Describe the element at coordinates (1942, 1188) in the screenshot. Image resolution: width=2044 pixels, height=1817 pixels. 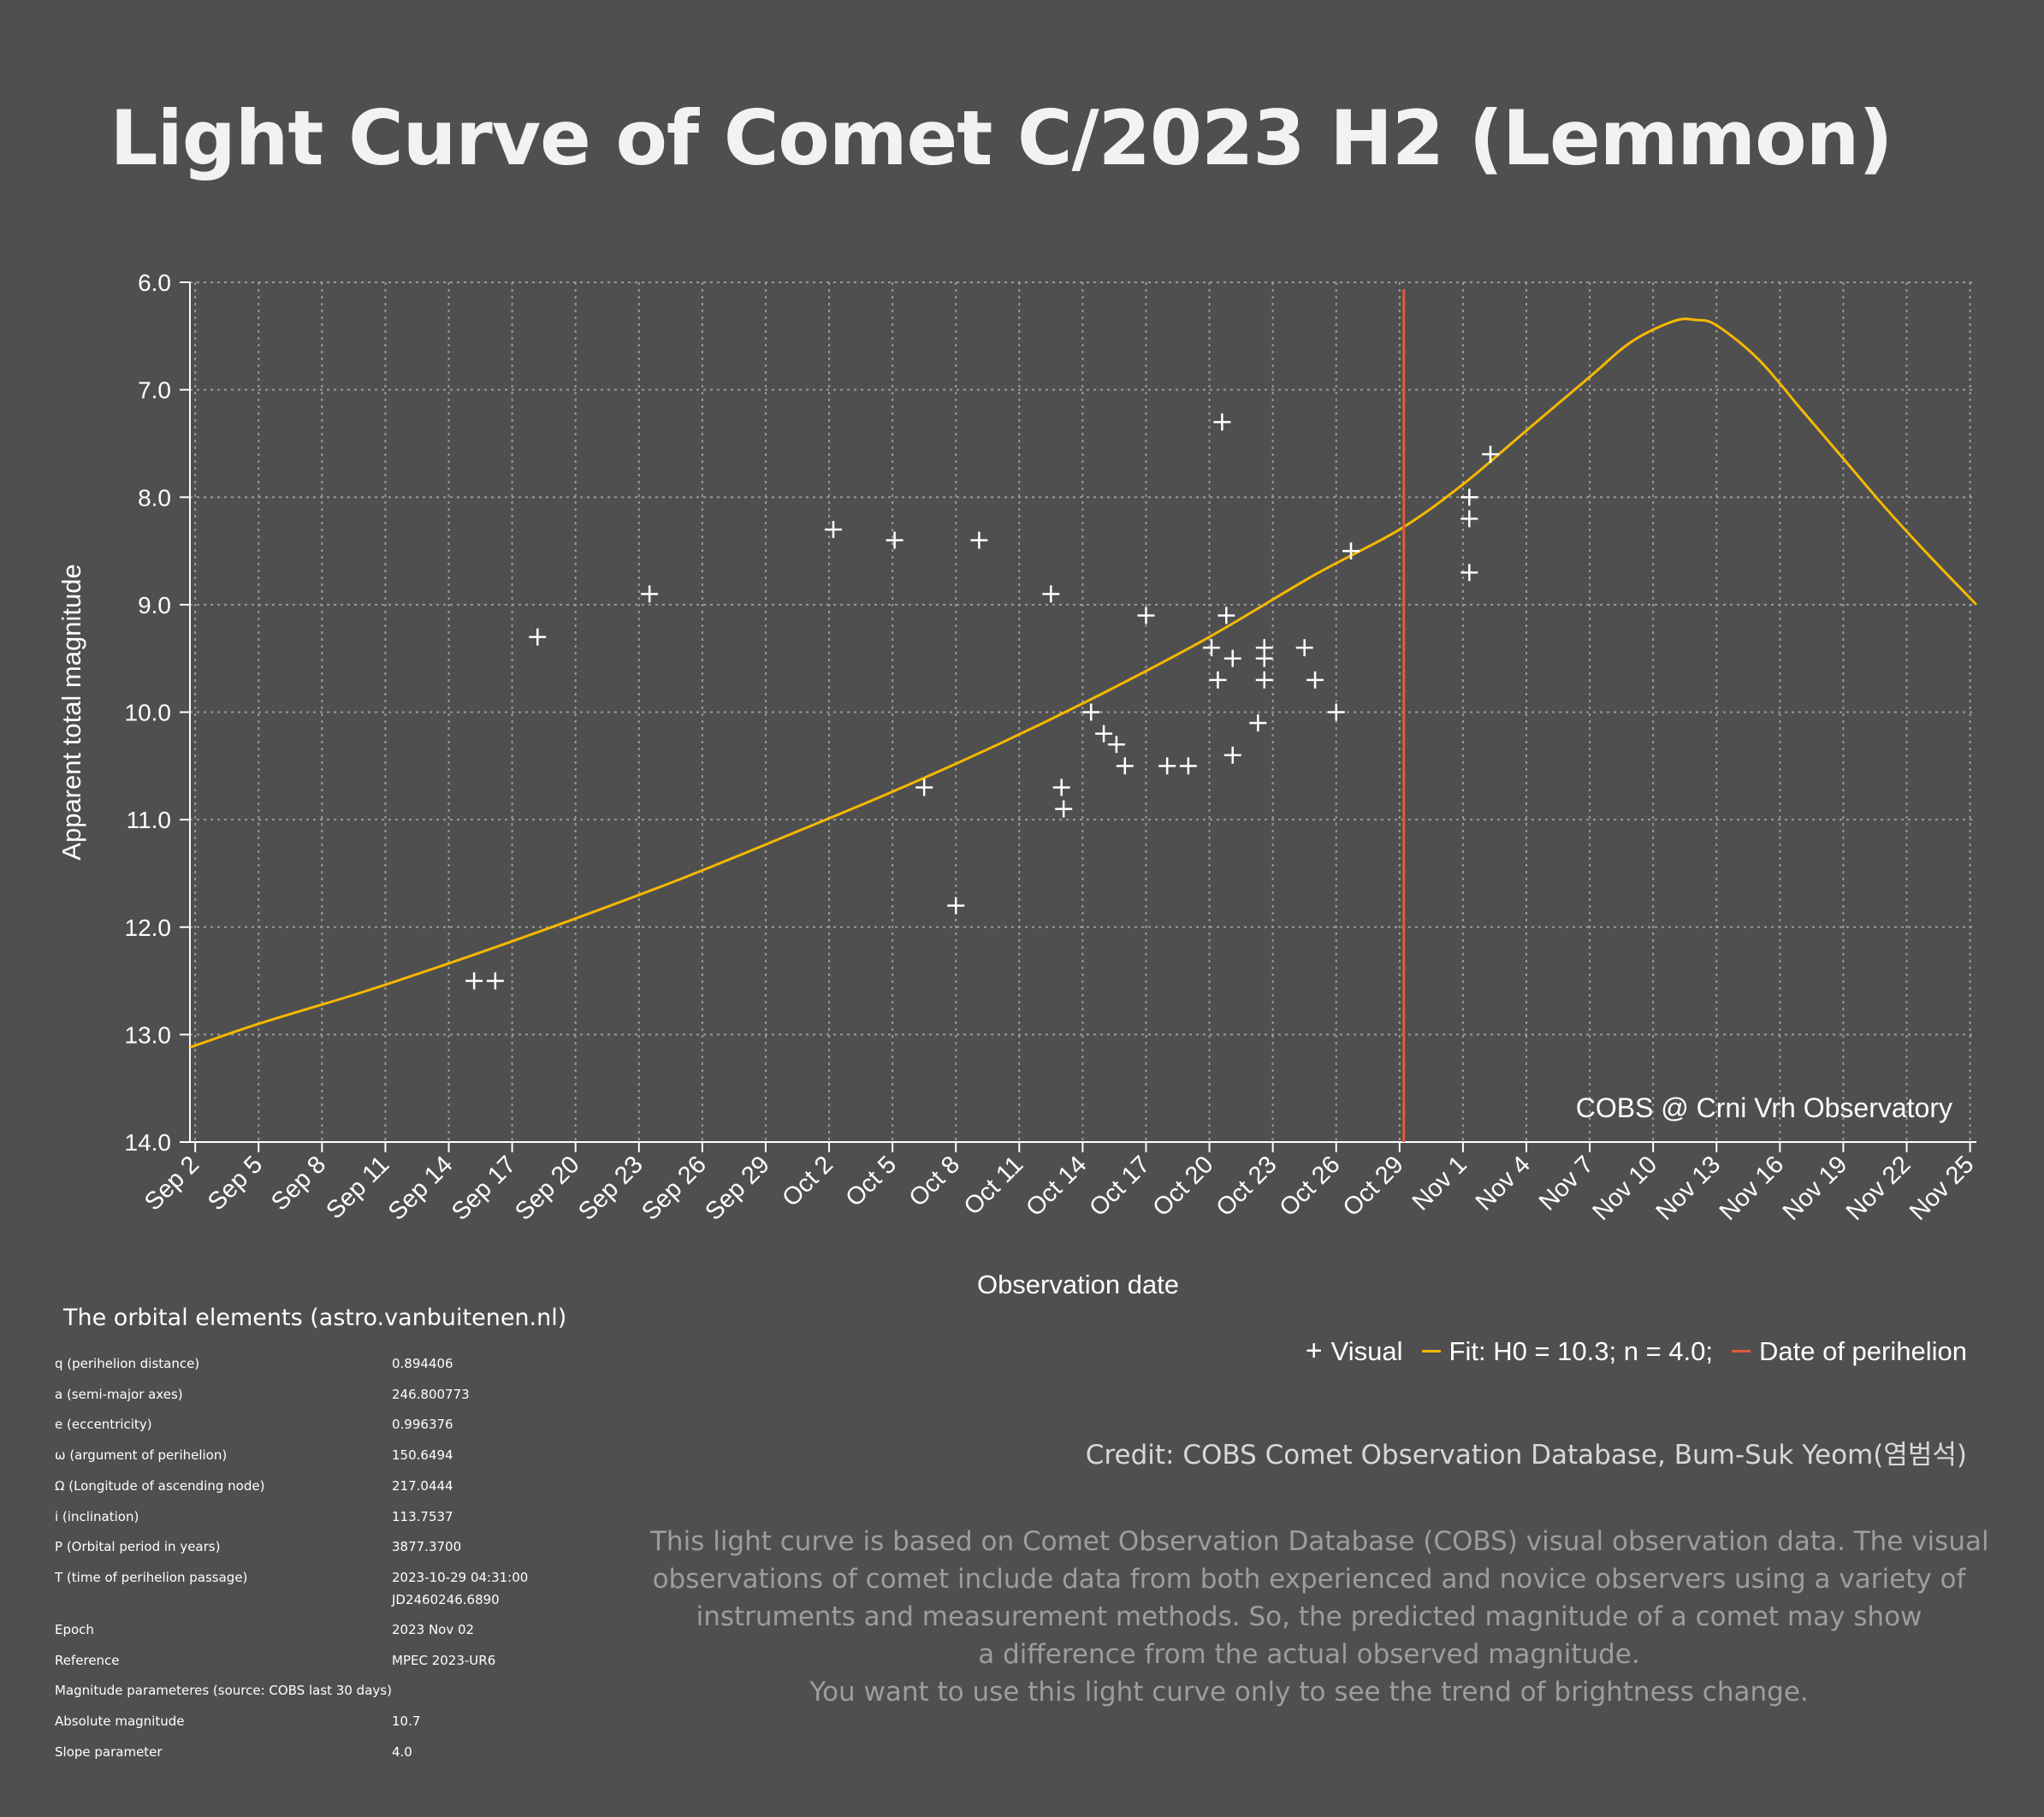
I see `x-tick-label: Nov 25` at that location.